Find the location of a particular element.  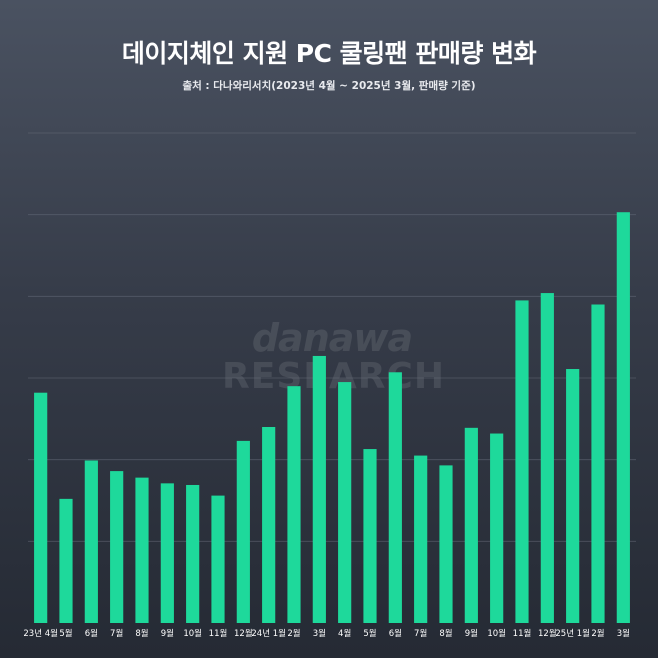

x-tick-label: 25년 1월 is located at coordinates (572, 633).